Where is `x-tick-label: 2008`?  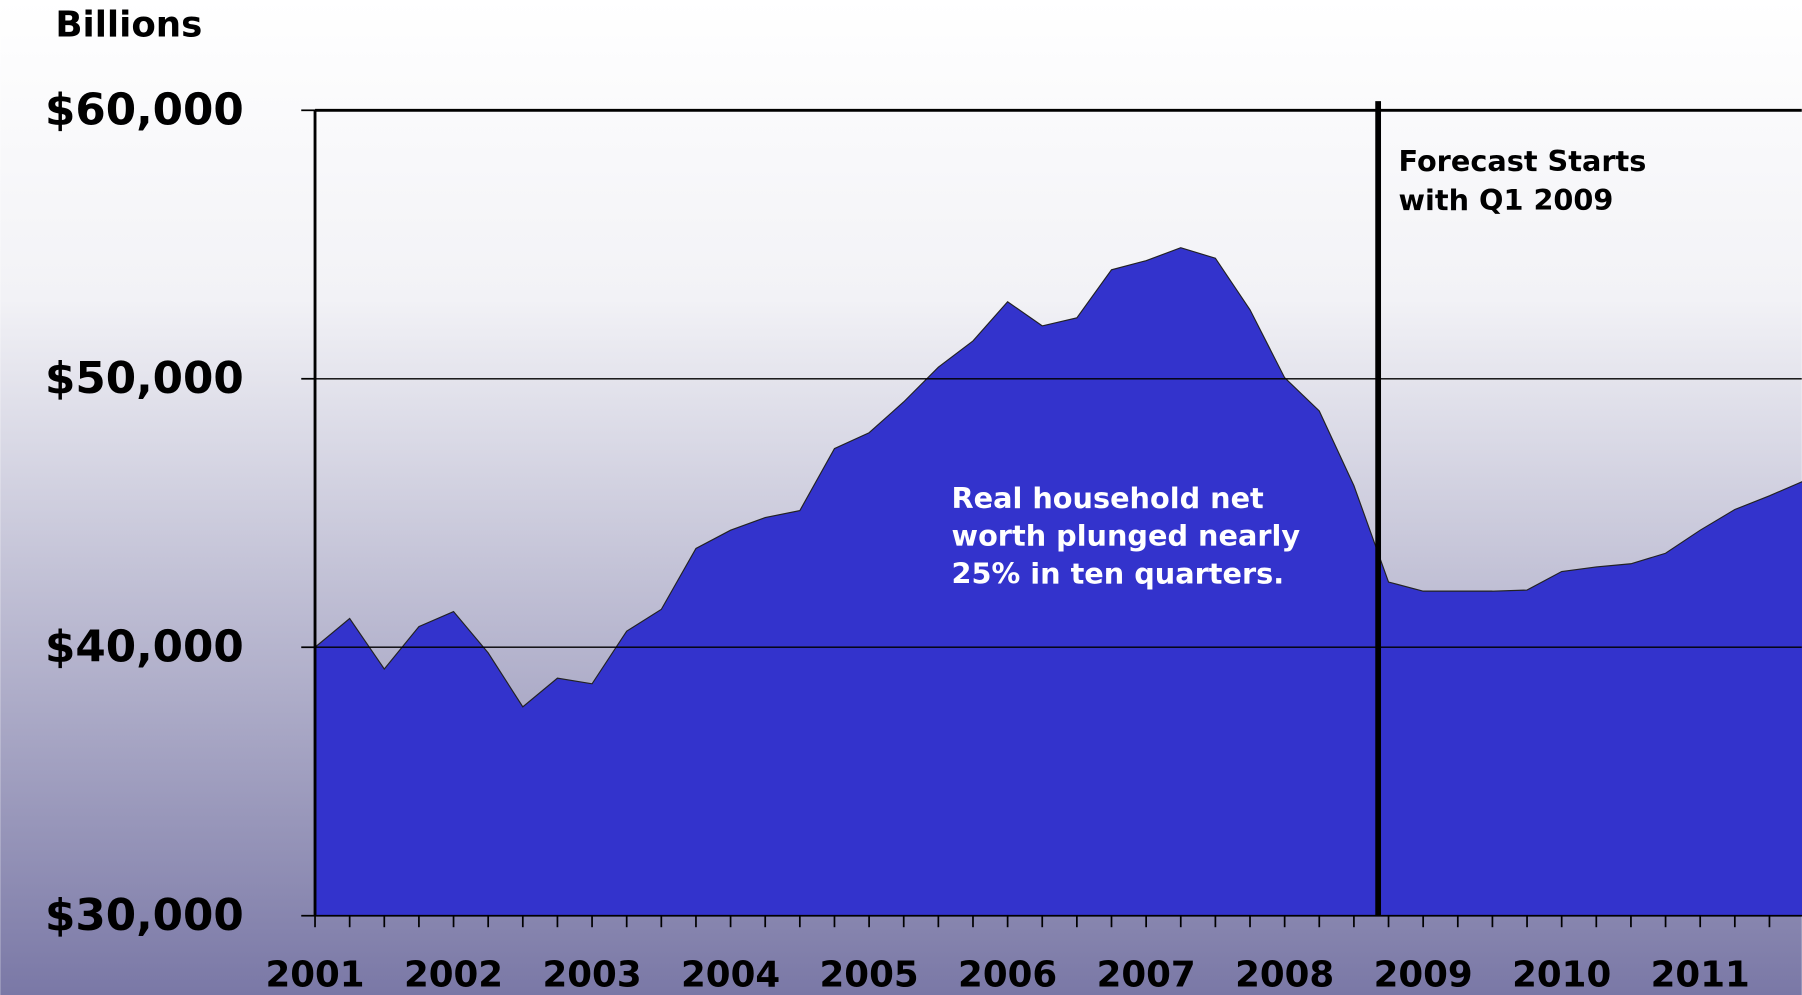 x-tick-label: 2008 is located at coordinates (1284, 975).